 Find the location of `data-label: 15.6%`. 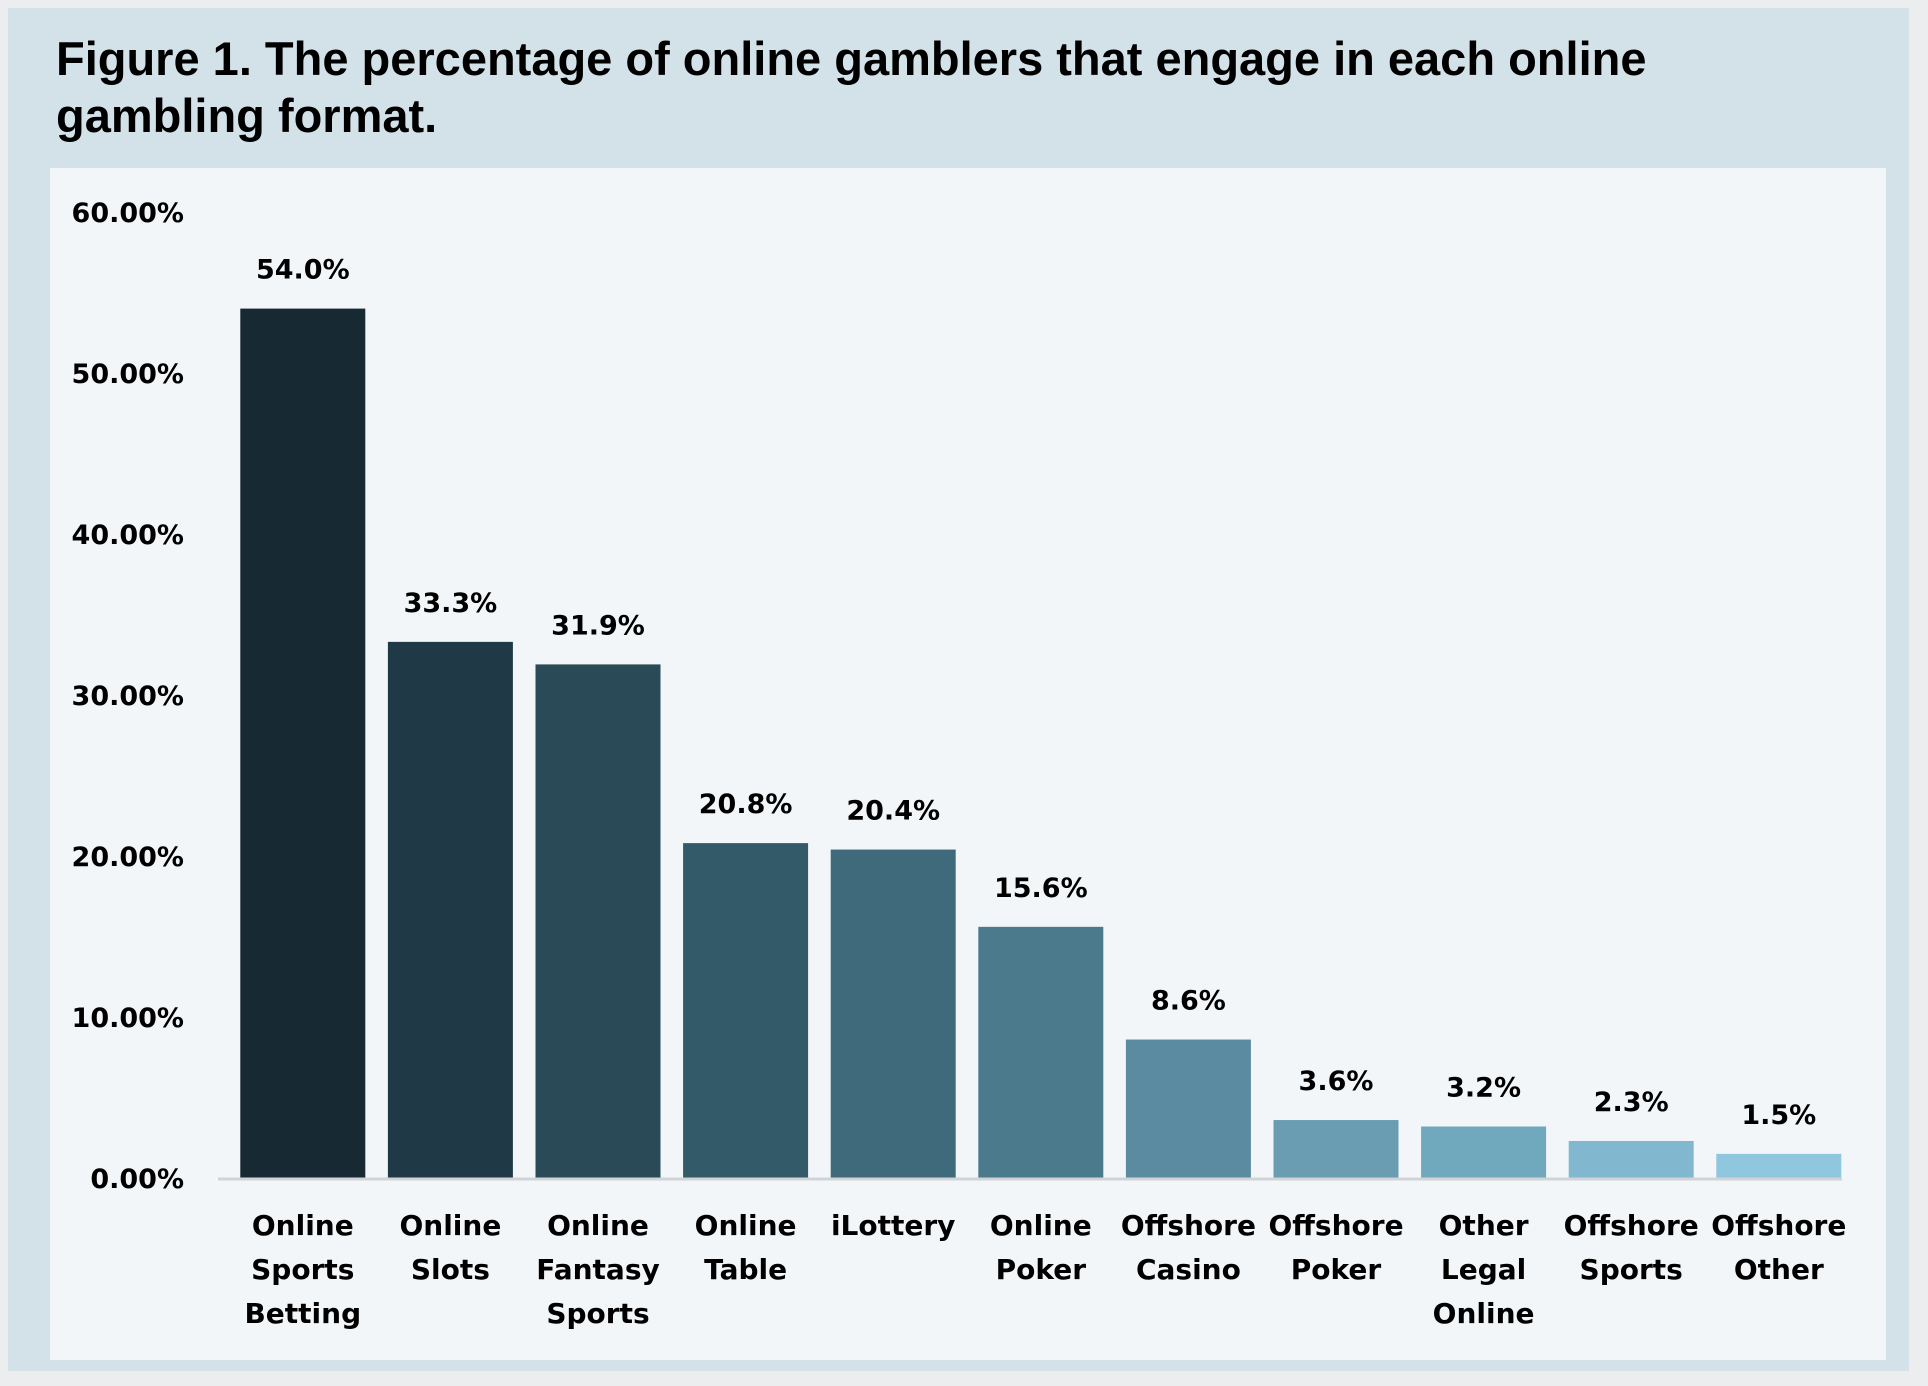

data-label: 15.6% is located at coordinates (1041, 888).